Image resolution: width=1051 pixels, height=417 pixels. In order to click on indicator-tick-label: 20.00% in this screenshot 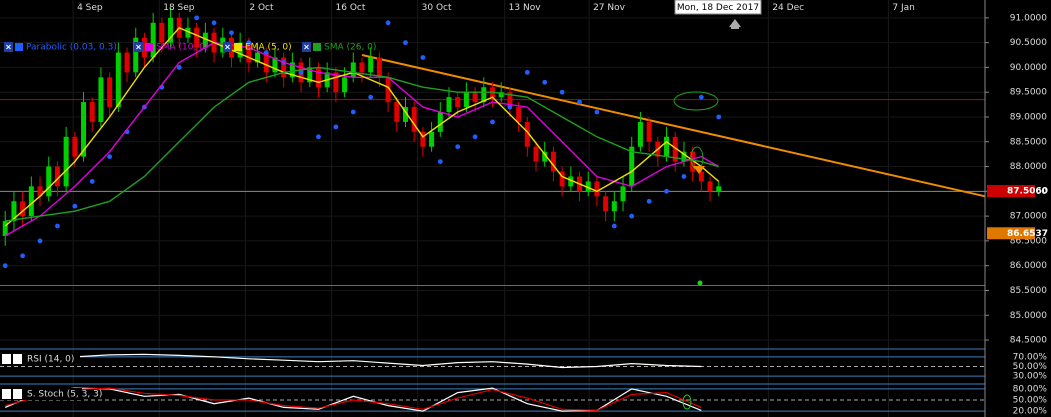, I will do `click(1030, 412)`.